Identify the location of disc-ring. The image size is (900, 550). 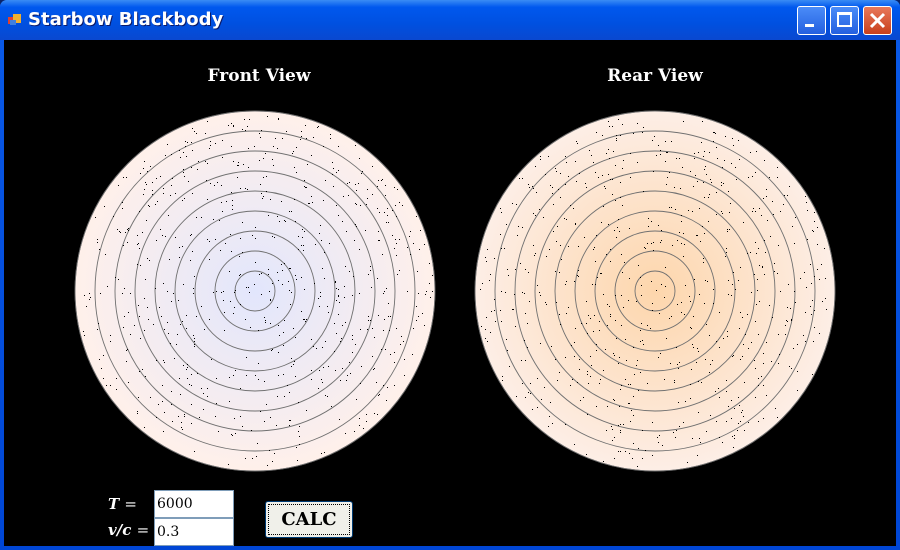
(655, 291).